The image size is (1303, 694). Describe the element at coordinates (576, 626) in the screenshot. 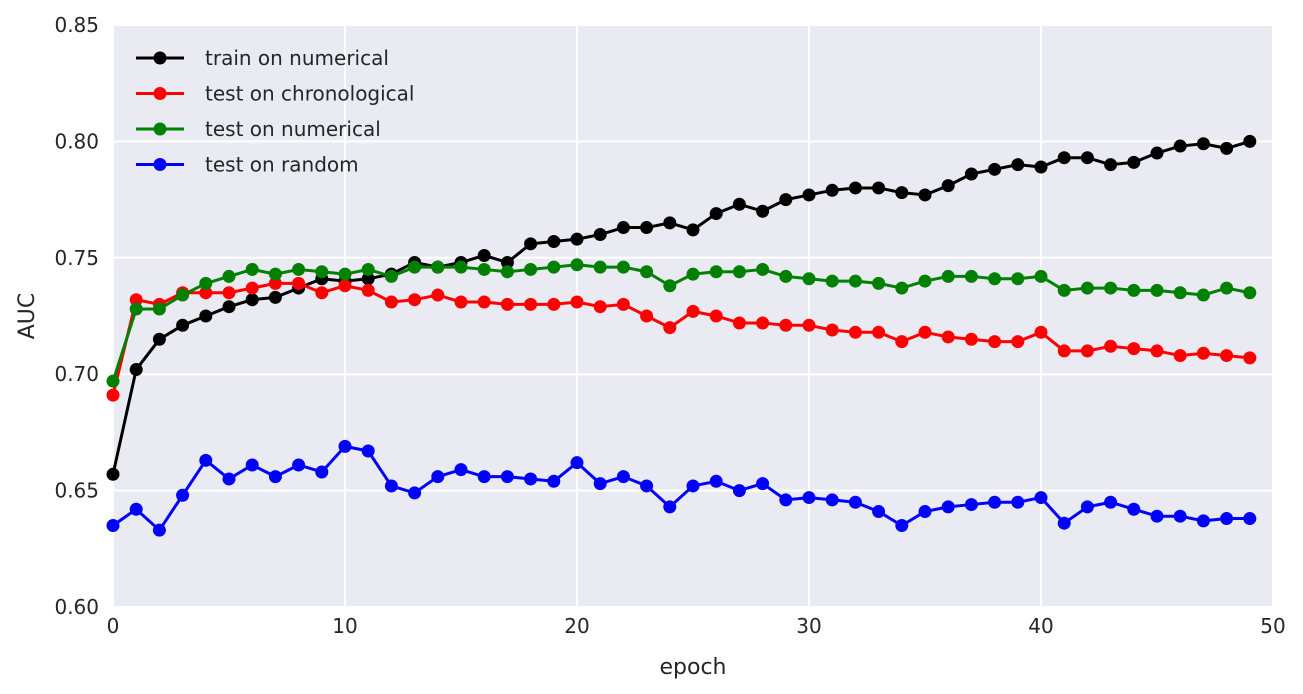

I see `x-tick-label: 20` at that location.